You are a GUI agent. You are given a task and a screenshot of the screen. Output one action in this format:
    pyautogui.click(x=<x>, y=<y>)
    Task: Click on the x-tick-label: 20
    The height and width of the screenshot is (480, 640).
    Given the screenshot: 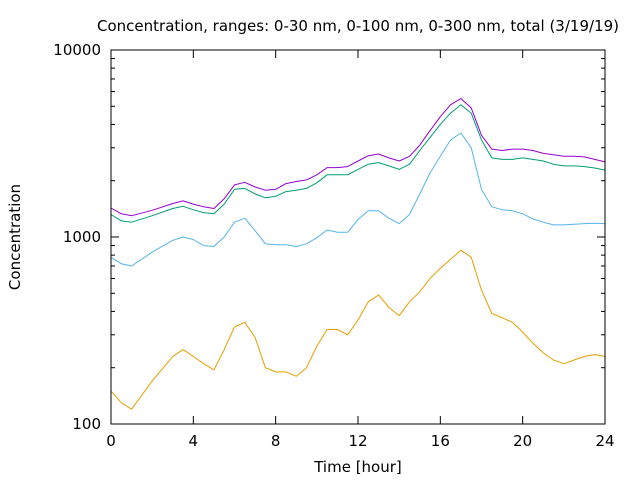 What is the action you would take?
    pyautogui.click(x=522, y=441)
    